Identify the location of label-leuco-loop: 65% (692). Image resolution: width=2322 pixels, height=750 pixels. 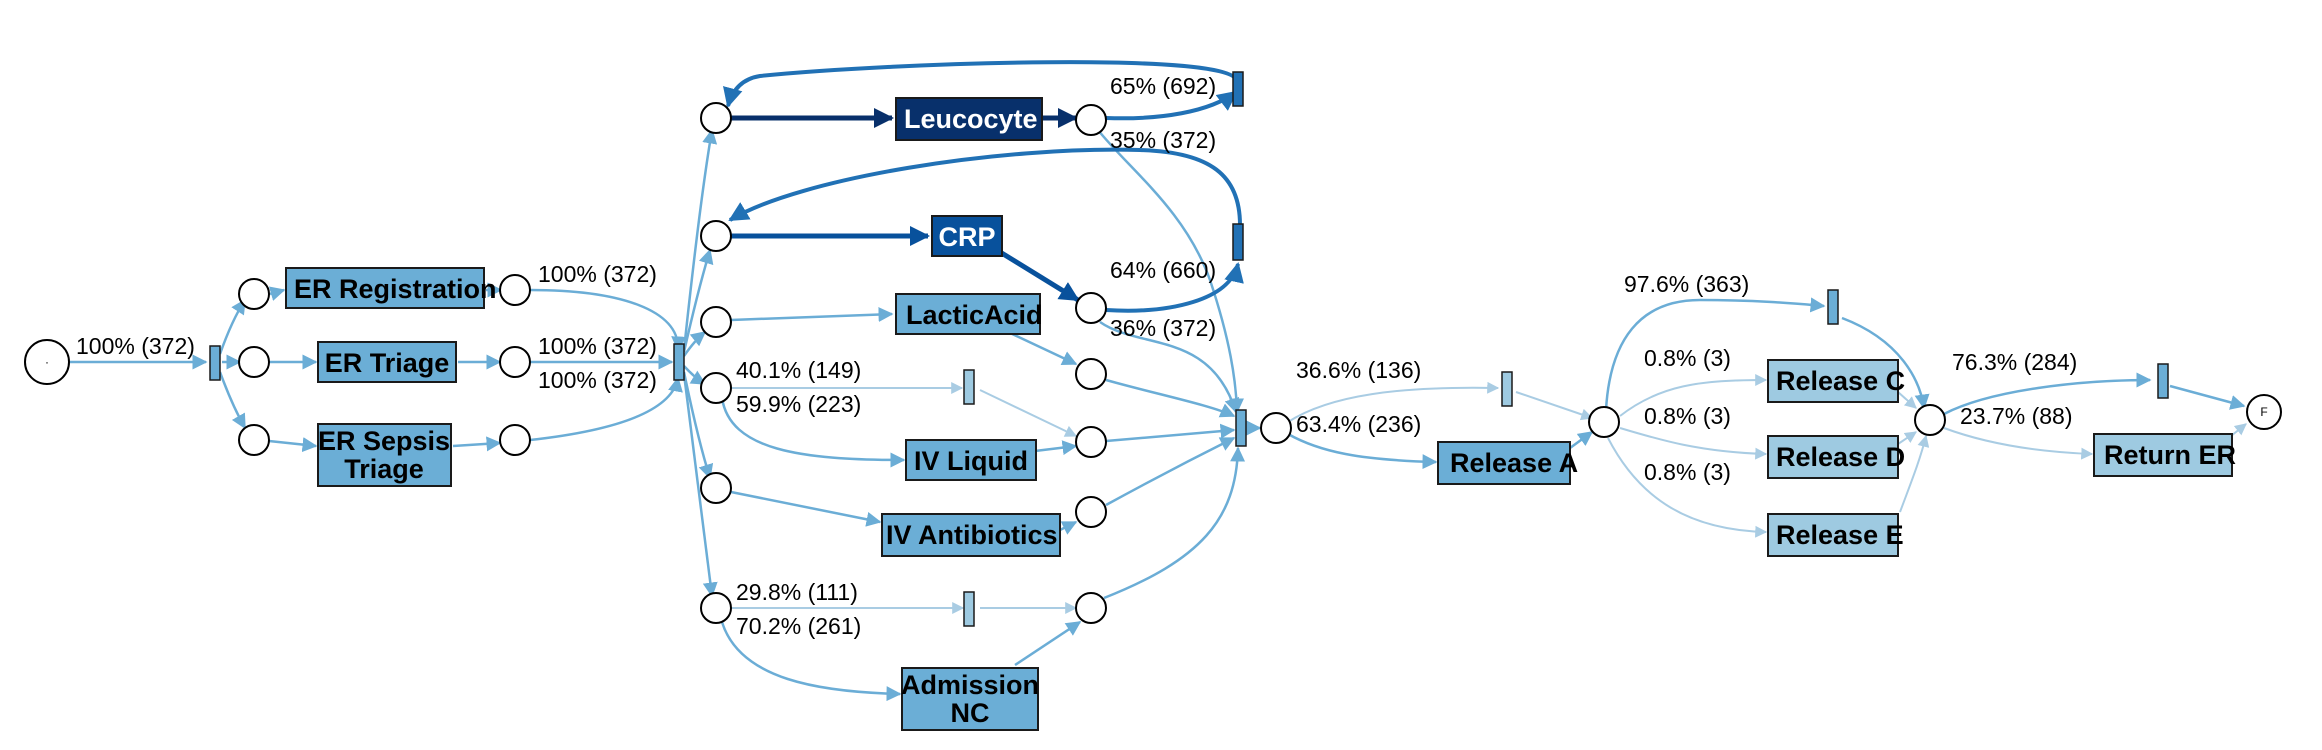
(1163, 86).